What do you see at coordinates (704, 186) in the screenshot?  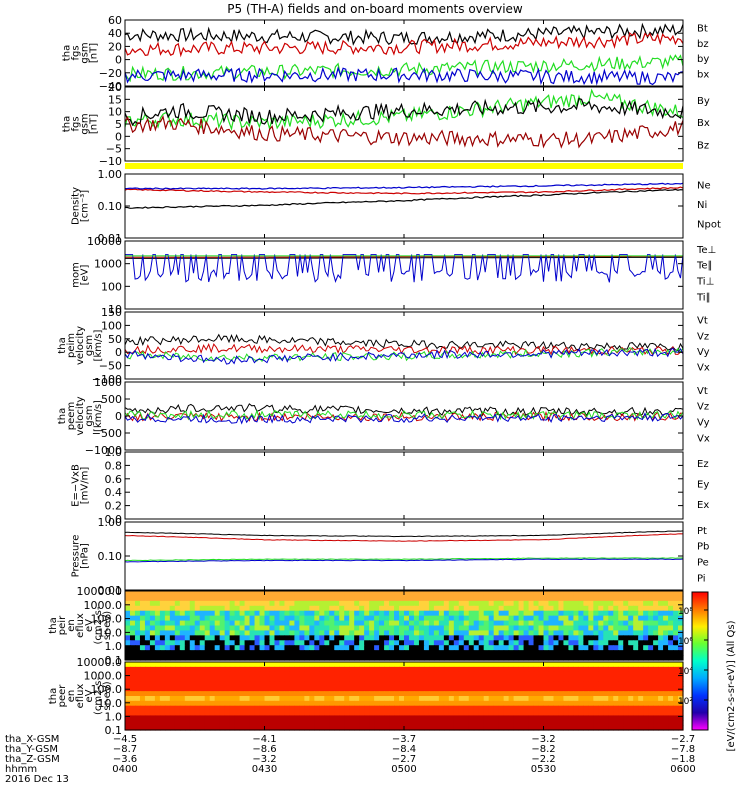 I see `legend-ne: Ne` at bounding box center [704, 186].